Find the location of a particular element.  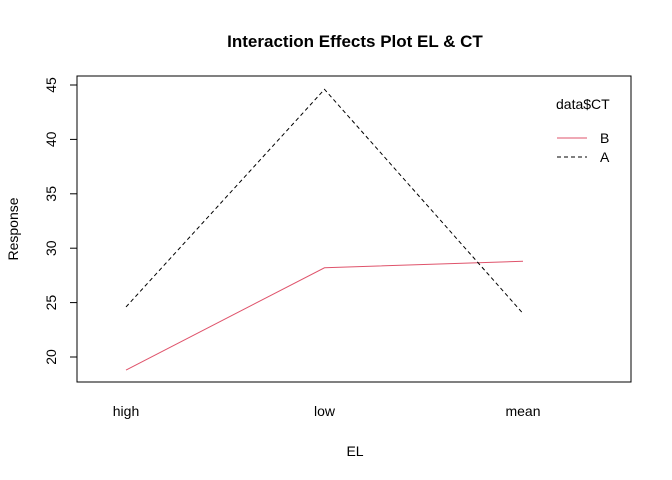

y-tick-label: 35 is located at coordinates (51, 194).